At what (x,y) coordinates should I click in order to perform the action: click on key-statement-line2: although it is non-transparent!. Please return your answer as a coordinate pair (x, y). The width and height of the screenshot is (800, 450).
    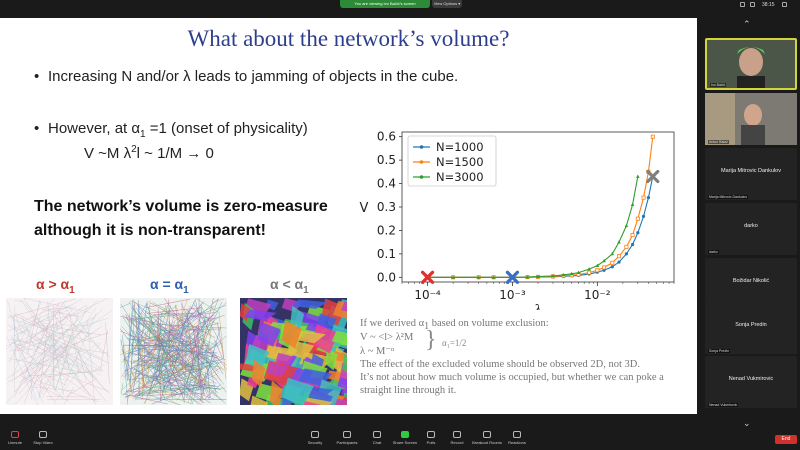
    Looking at the image, I should click on (150, 230).